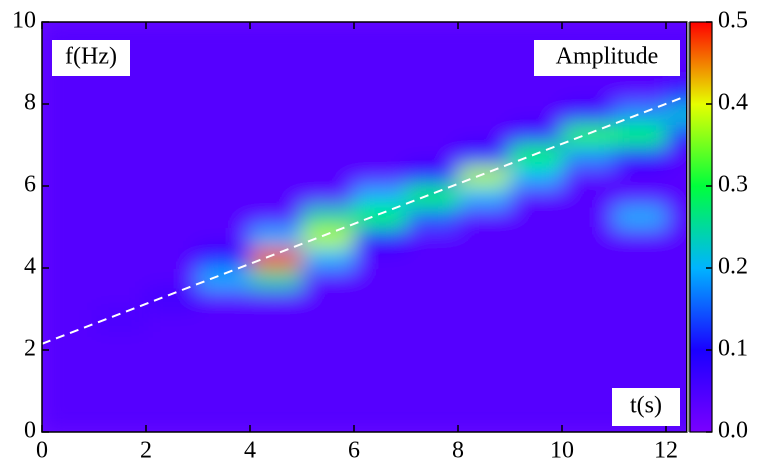  What do you see at coordinates (91, 58) in the screenshot?
I see `ylabel-box` at bounding box center [91, 58].